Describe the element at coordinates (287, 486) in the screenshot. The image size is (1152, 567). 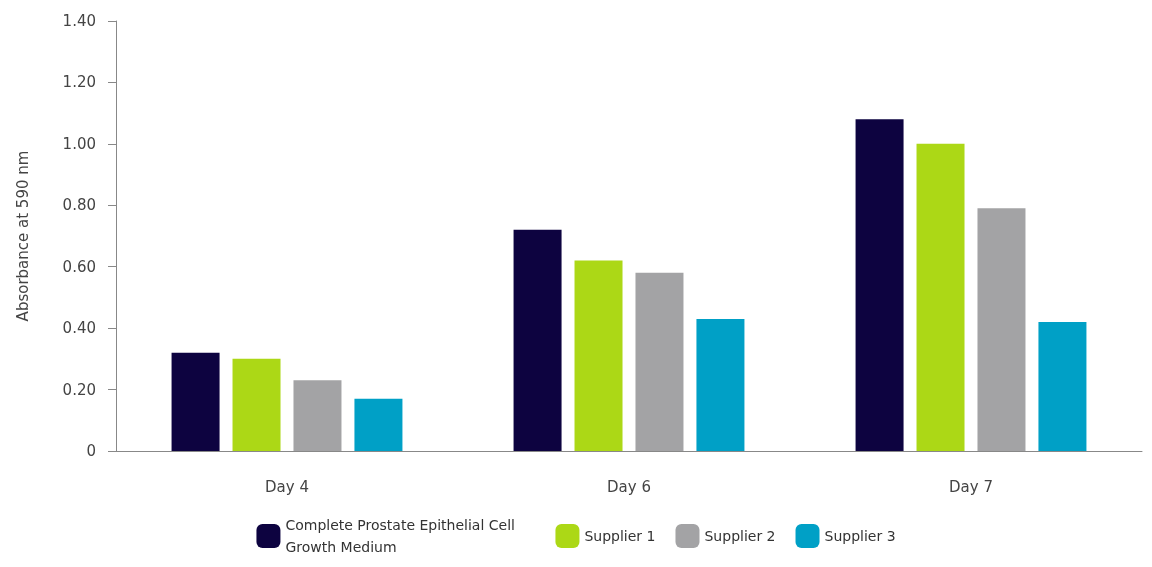
I see `x-tick-label: Day 4` at that location.